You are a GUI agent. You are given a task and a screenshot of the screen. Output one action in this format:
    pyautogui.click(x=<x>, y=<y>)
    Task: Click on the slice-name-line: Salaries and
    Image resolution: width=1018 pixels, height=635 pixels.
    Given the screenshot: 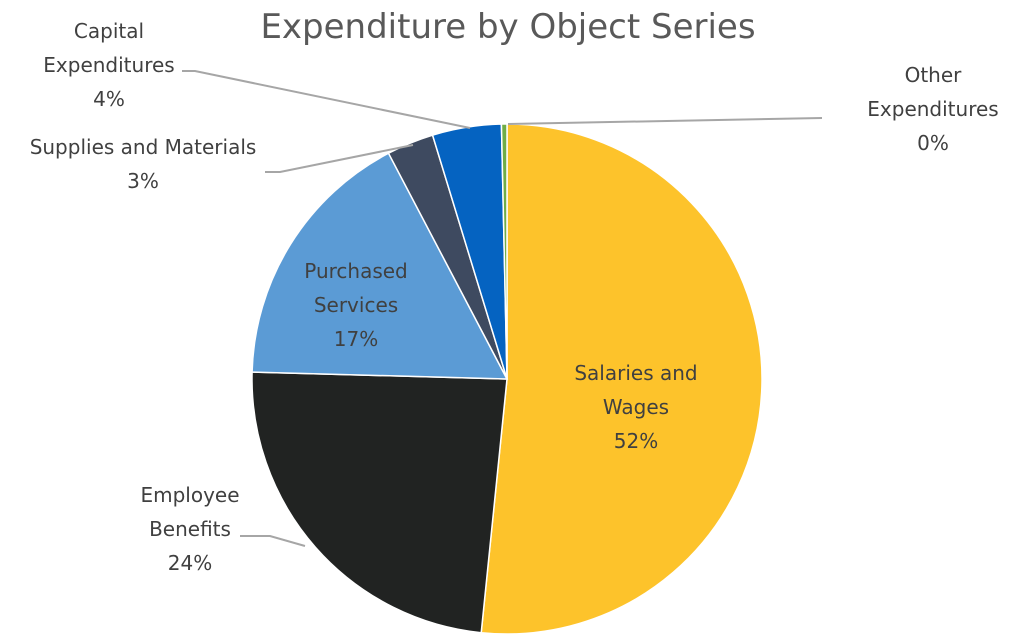 What is the action you would take?
    pyautogui.click(x=635, y=373)
    